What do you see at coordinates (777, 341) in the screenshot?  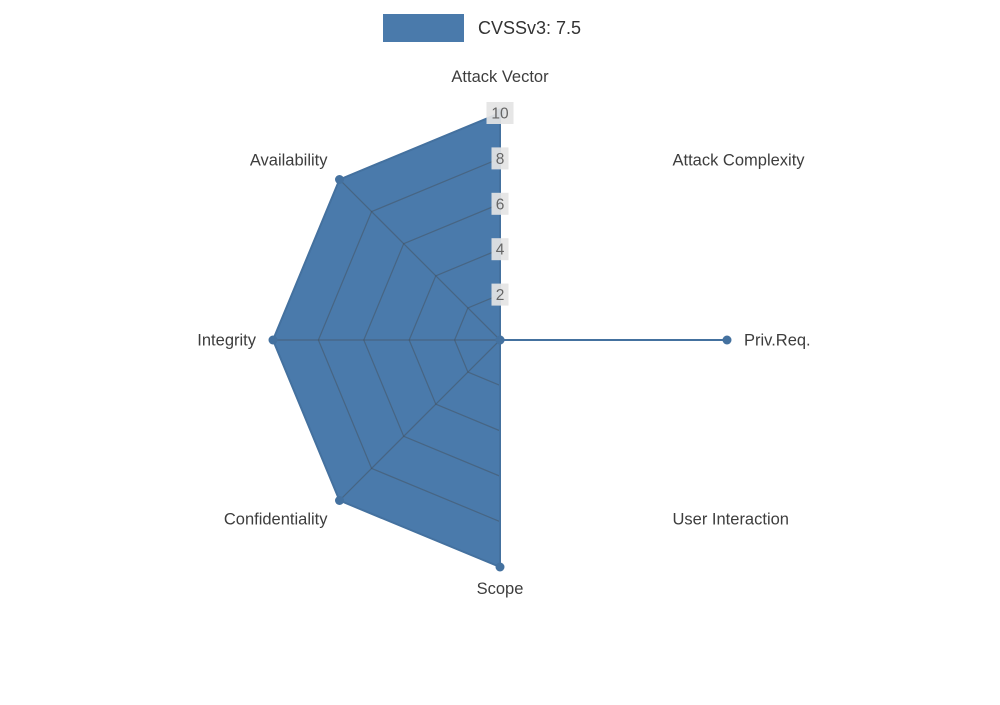 I see `axis-label-priv-req: Priv.Req.` at bounding box center [777, 341].